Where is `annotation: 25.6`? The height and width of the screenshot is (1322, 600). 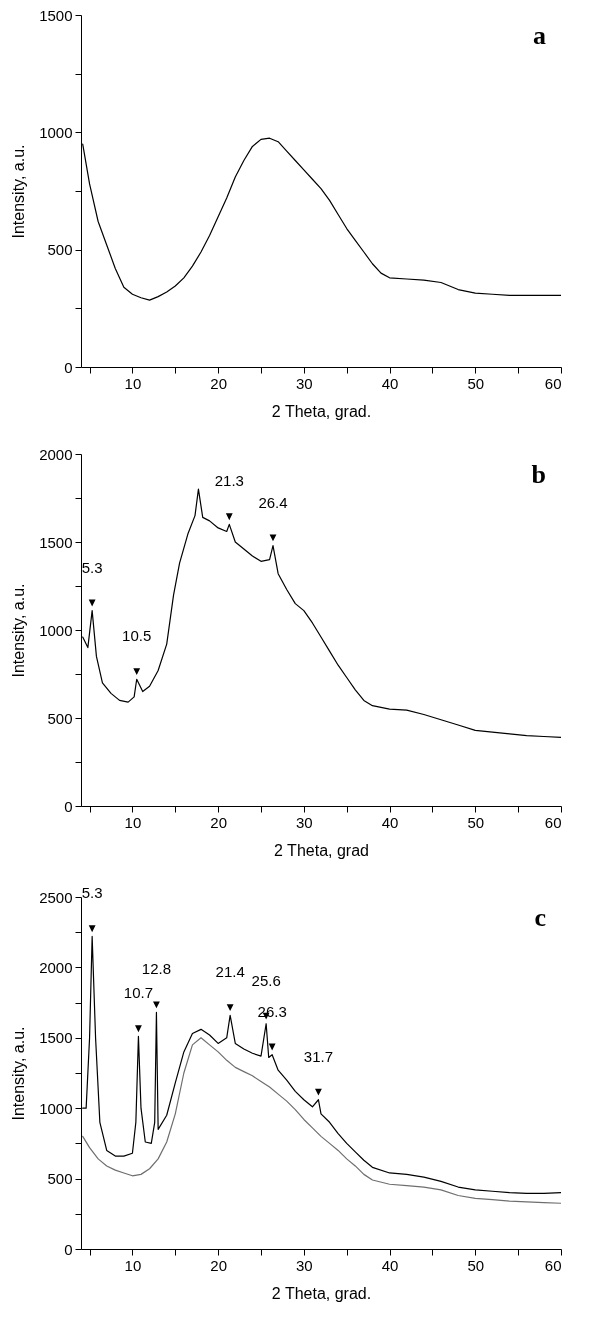
annotation: 25.6 is located at coordinates (266, 980).